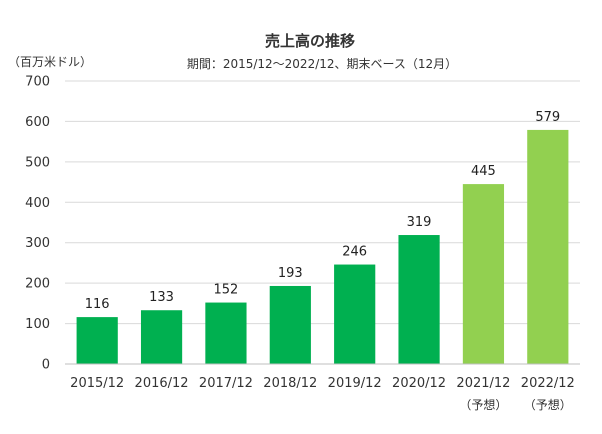  I want to click on y-tick-label: 200, so click(37, 284).